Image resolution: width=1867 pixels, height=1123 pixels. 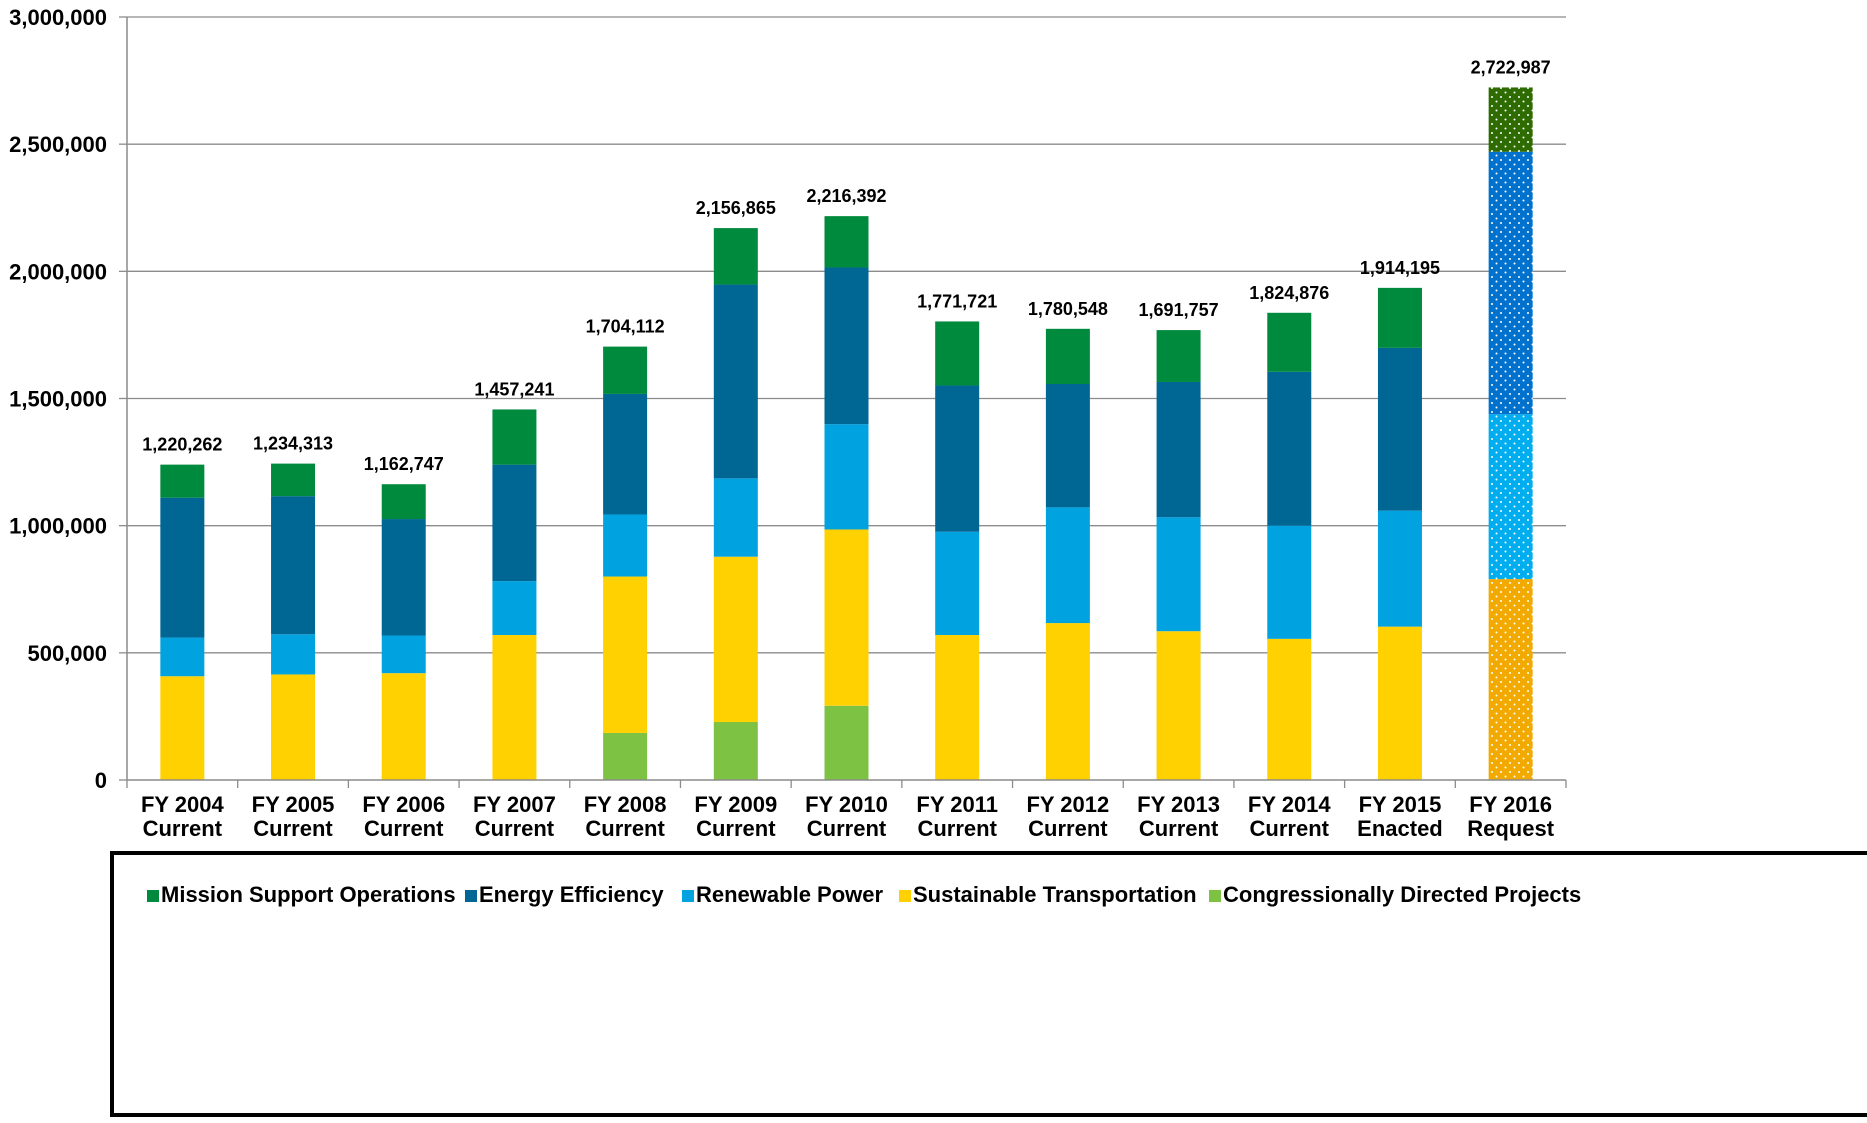 I want to click on bar-total-label: 1,824,876, so click(x=1289, y=293).